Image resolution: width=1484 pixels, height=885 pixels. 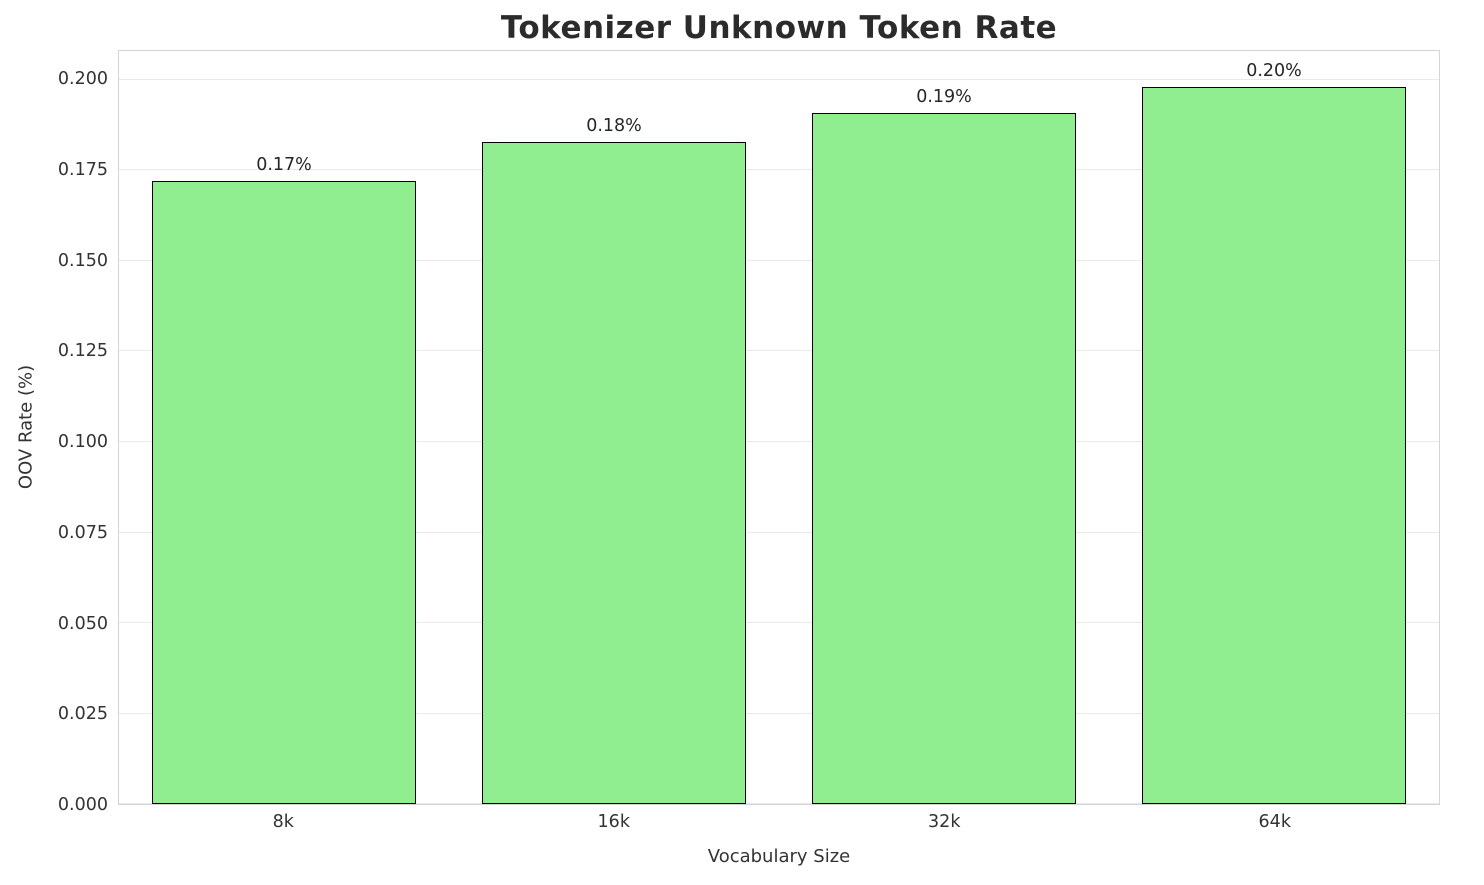 I want to click on chart-title: Tokenizer Unknown Token Rate, so click(x=779, y=28).